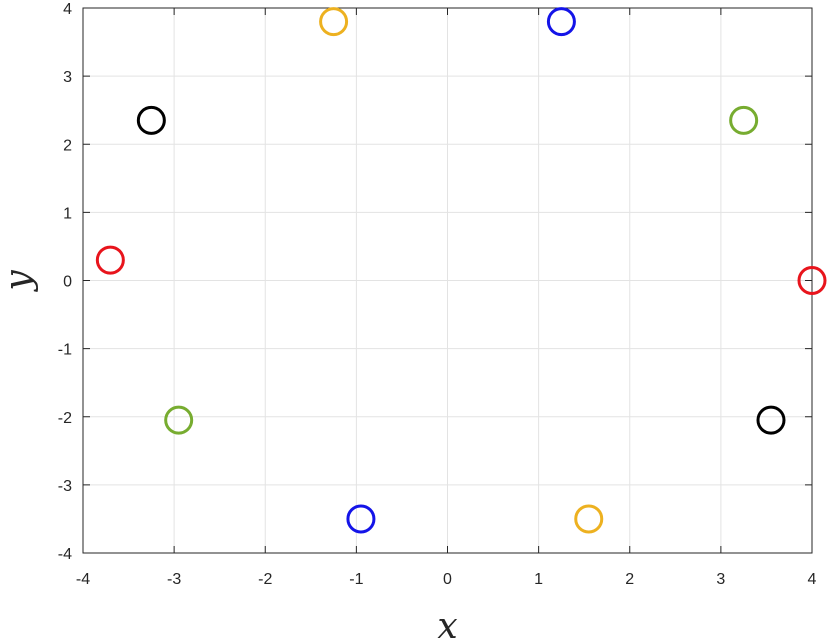  I want to click on x-tick-label: 1, so click(538, 579).